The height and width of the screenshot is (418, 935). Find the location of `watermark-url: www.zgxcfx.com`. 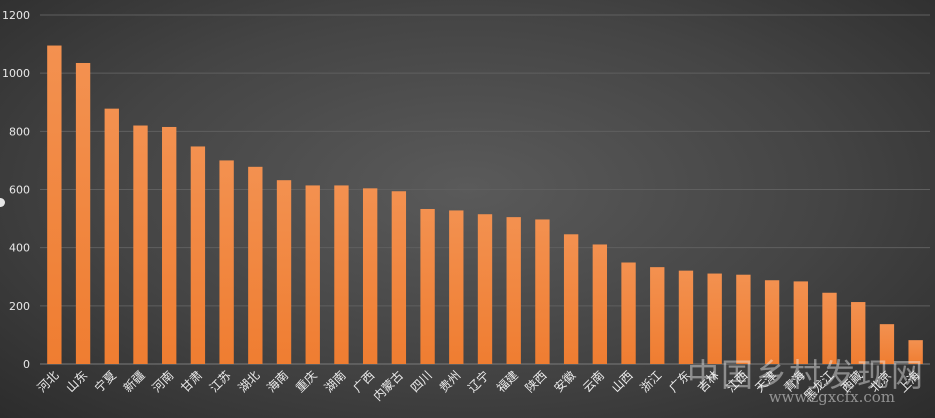

watermark-url: www.zgxcfx.com is located at coordinates (831, 397).